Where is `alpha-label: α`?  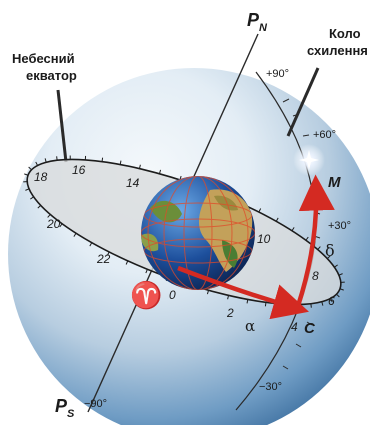
alpha-label: α is located at coordinates (250, 326).